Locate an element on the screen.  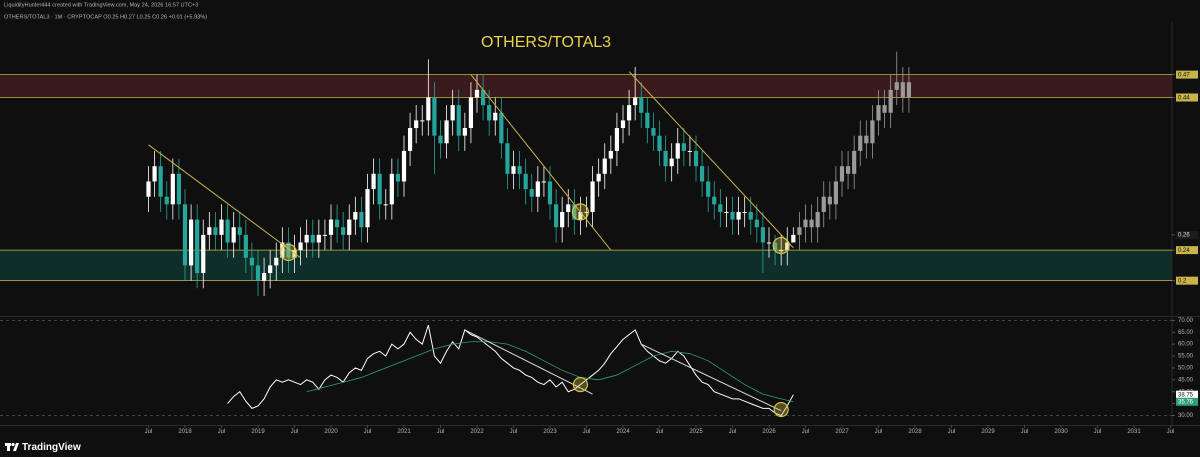
x-tick-label: 2030 is located at coordinates (1061, 432).